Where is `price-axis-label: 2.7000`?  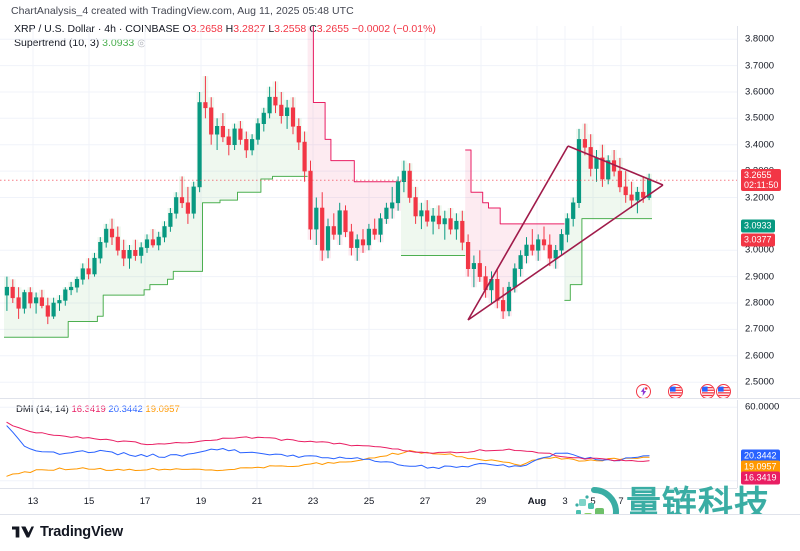
price-axis-label: 2.7000 is located at coordinates (760, 329).